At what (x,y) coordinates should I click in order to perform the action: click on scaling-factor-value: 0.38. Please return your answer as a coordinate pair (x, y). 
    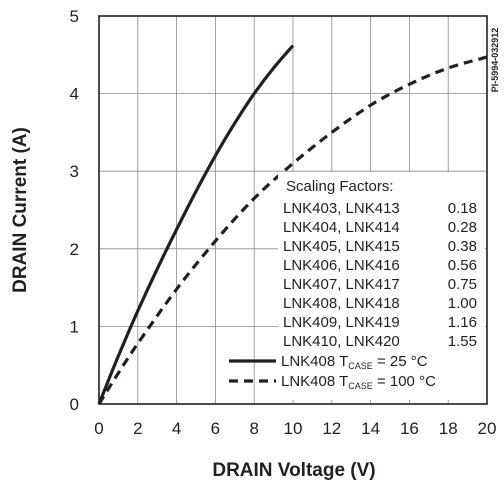
    Looking at the image, I should click on (462, 246).